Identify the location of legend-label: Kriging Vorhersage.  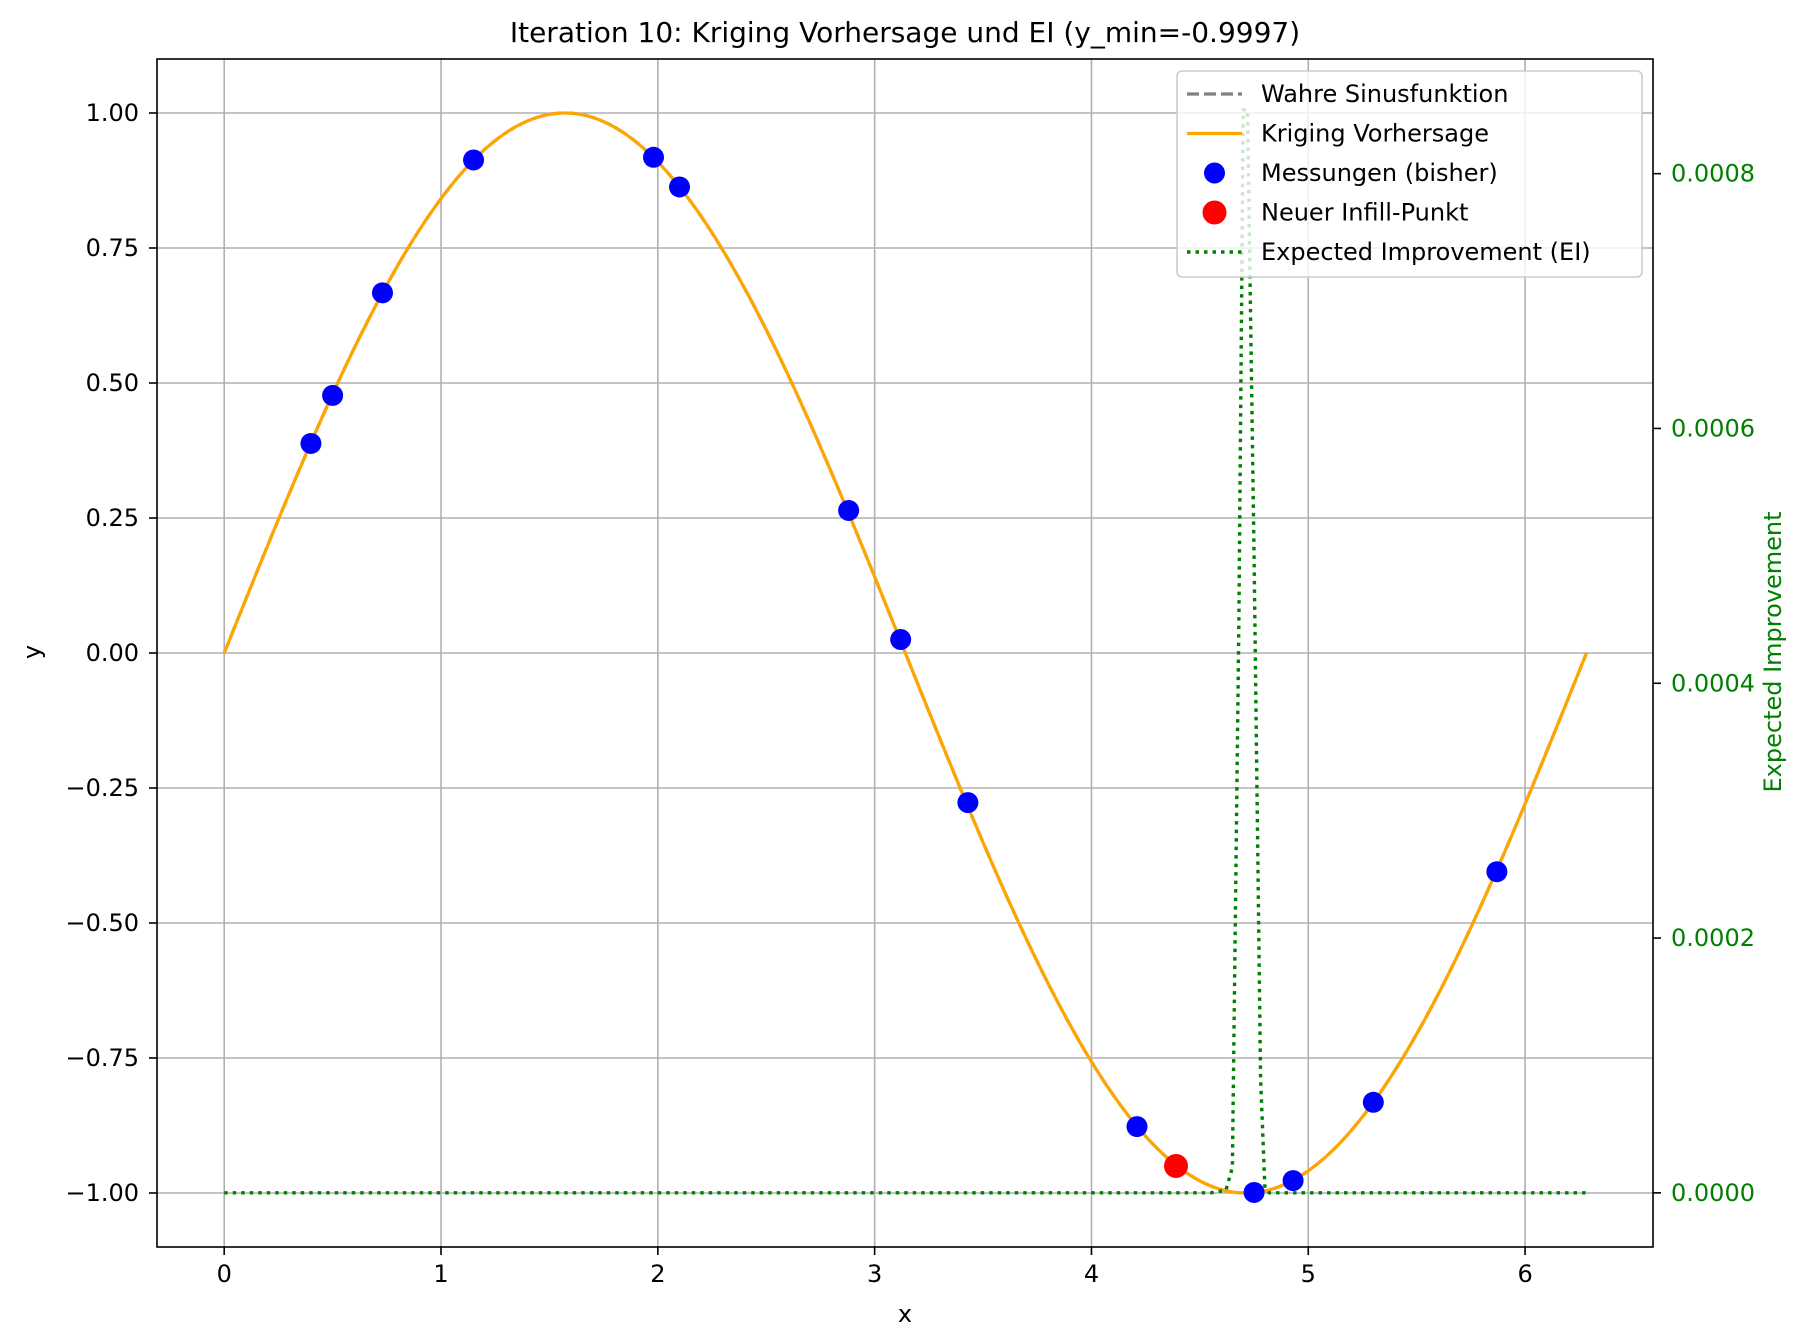
(1375, 134).